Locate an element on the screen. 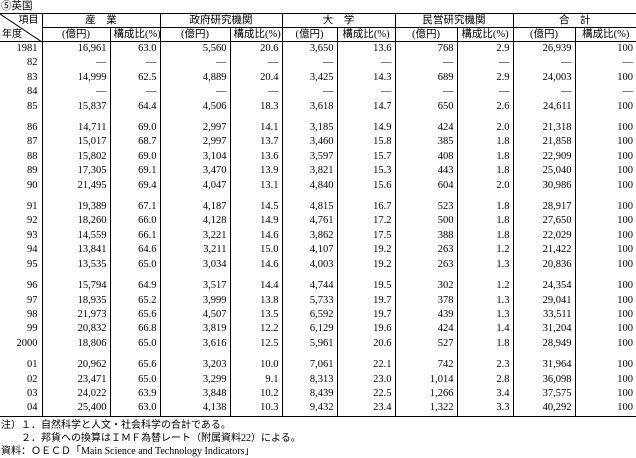 The image size is (636, 458). value-cell: 3,999 is located at coordinates (194, 300).